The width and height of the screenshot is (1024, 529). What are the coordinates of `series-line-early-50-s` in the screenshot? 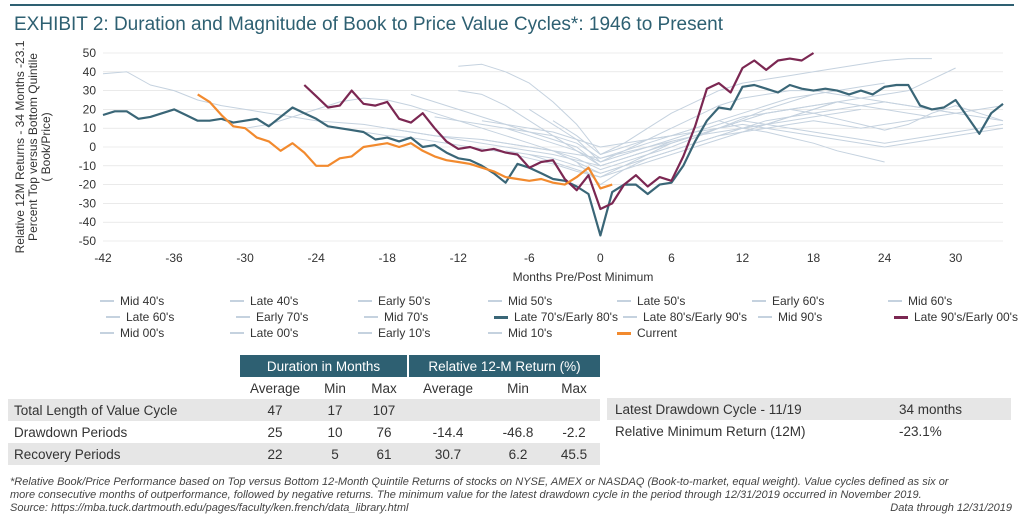 It's located at (695, 106).